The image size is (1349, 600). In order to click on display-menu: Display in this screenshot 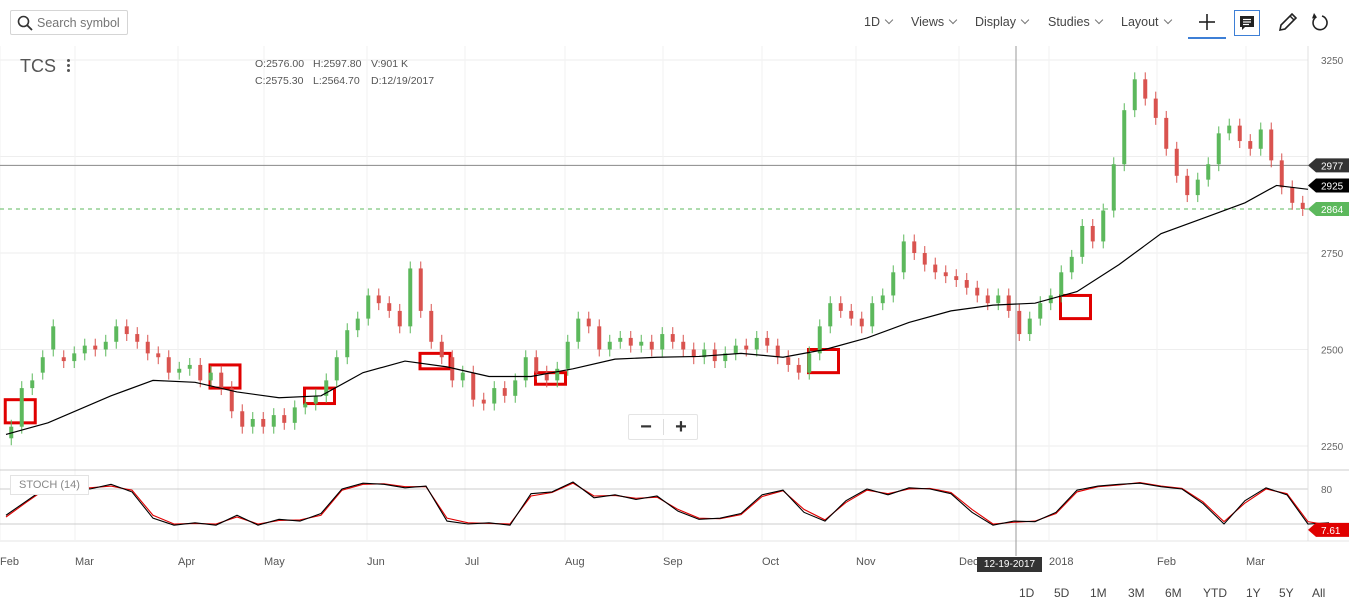, I will do `click(1002, 22)`.